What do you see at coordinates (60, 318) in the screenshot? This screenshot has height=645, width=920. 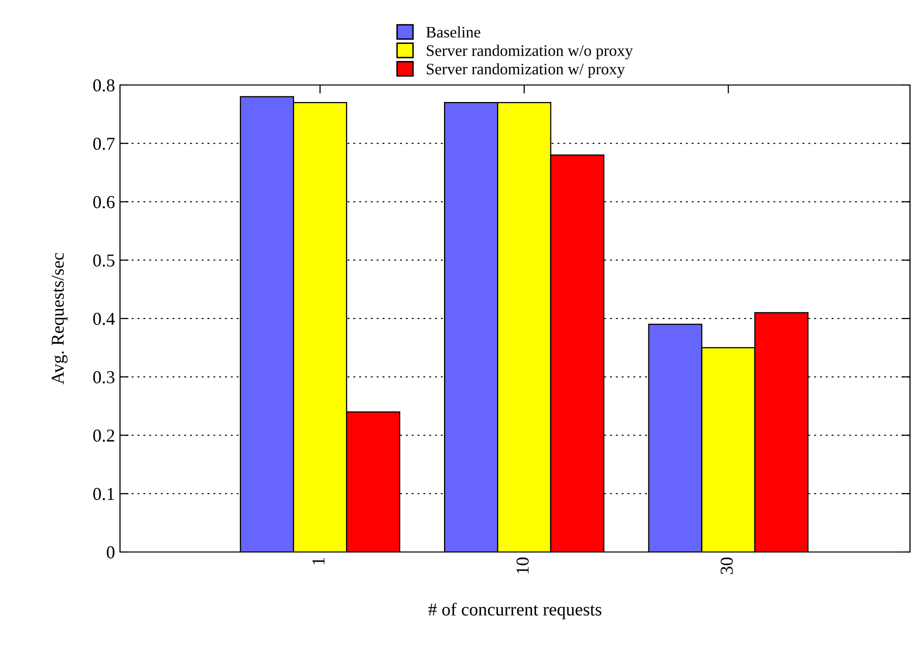 I see `y-axis-title: Avg. Requests/sec` at bounding box center [60, 318].